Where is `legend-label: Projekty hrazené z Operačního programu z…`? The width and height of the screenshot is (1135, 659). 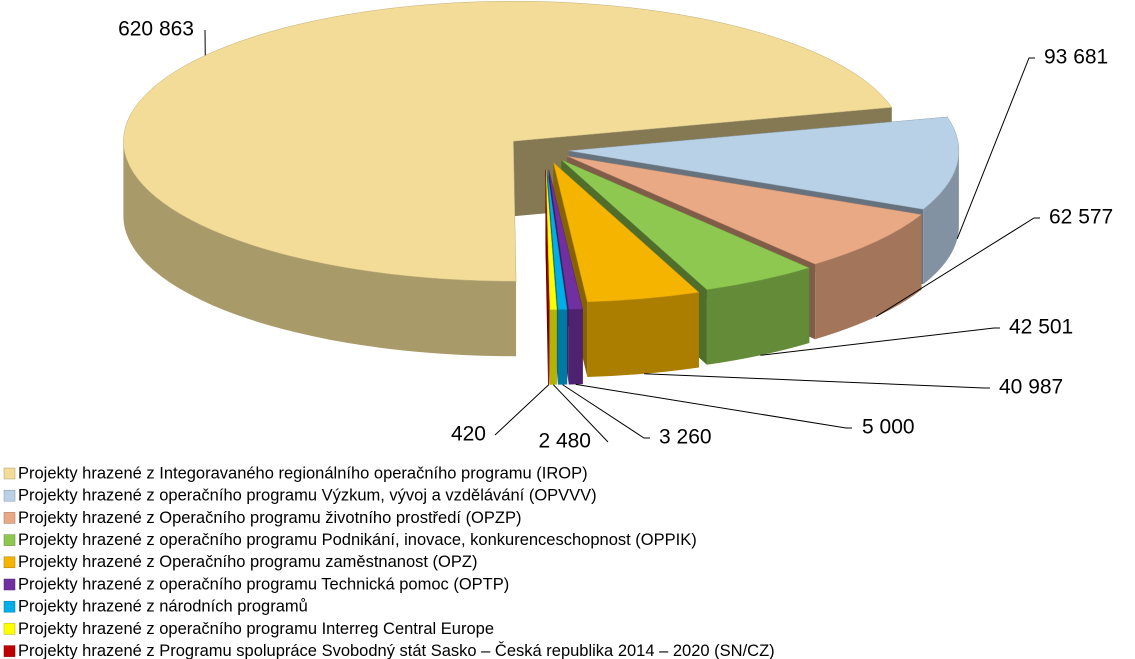 legend-label: Projekty hrazené z Operačního programu z… is located at coordinates (247, 562).